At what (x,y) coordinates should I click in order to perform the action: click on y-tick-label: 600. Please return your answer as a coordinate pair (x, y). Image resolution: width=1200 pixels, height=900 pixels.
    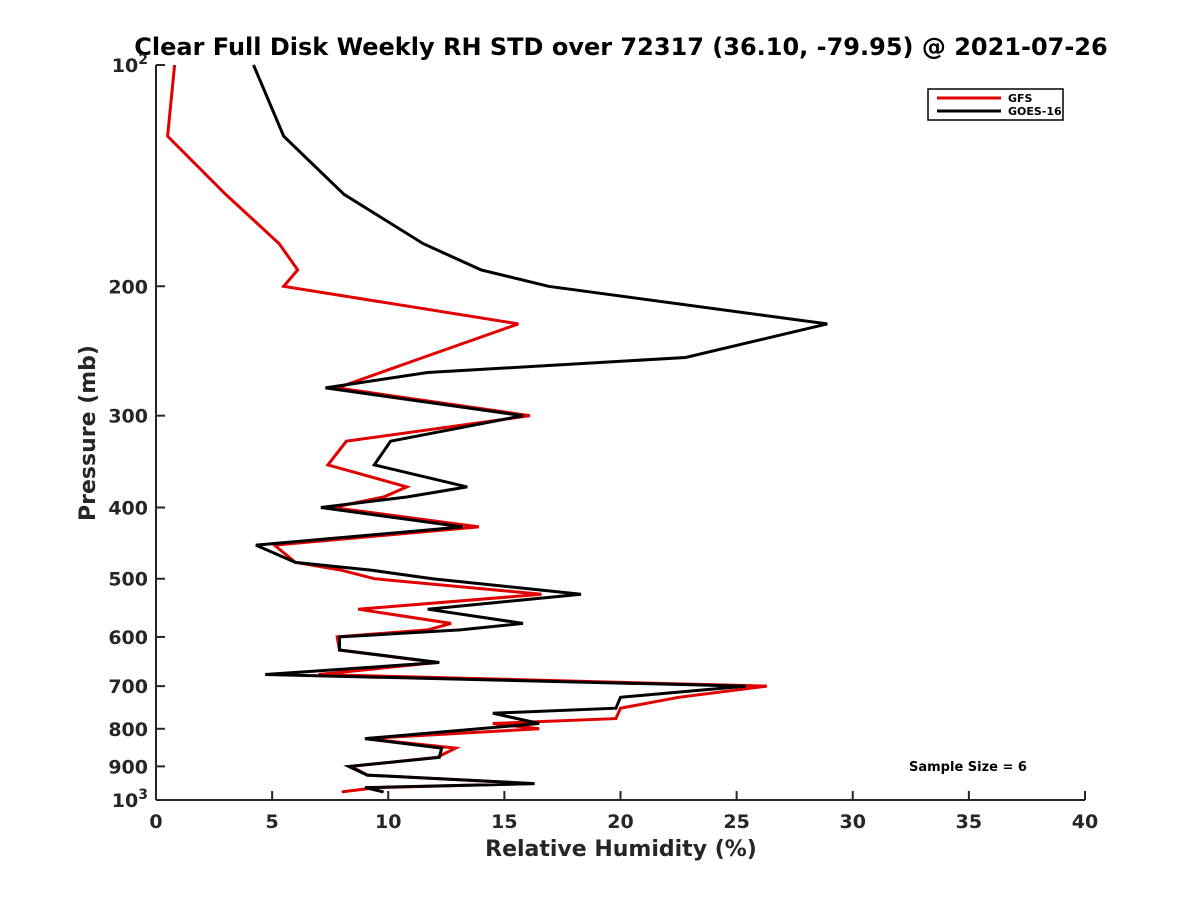
    Looking at the image, I should click on (128, 638).